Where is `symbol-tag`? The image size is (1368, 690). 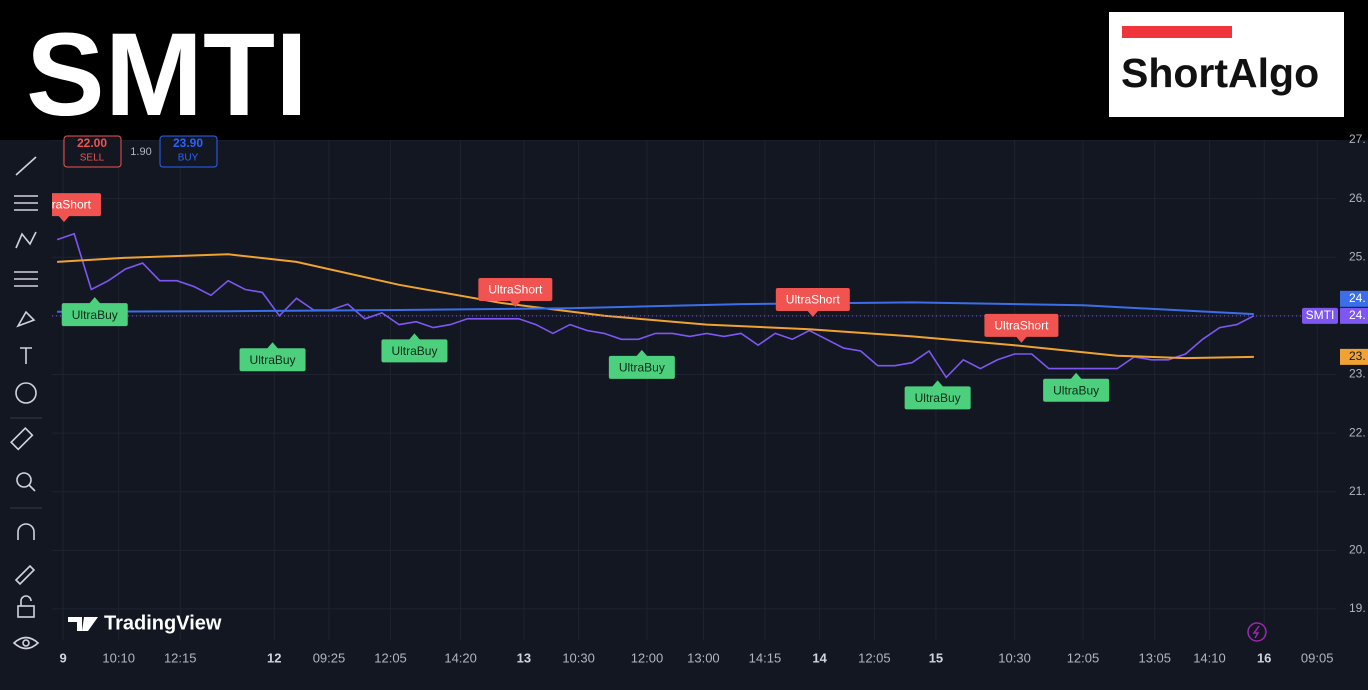 symbol-tag is located at coordinates (1320, 315).